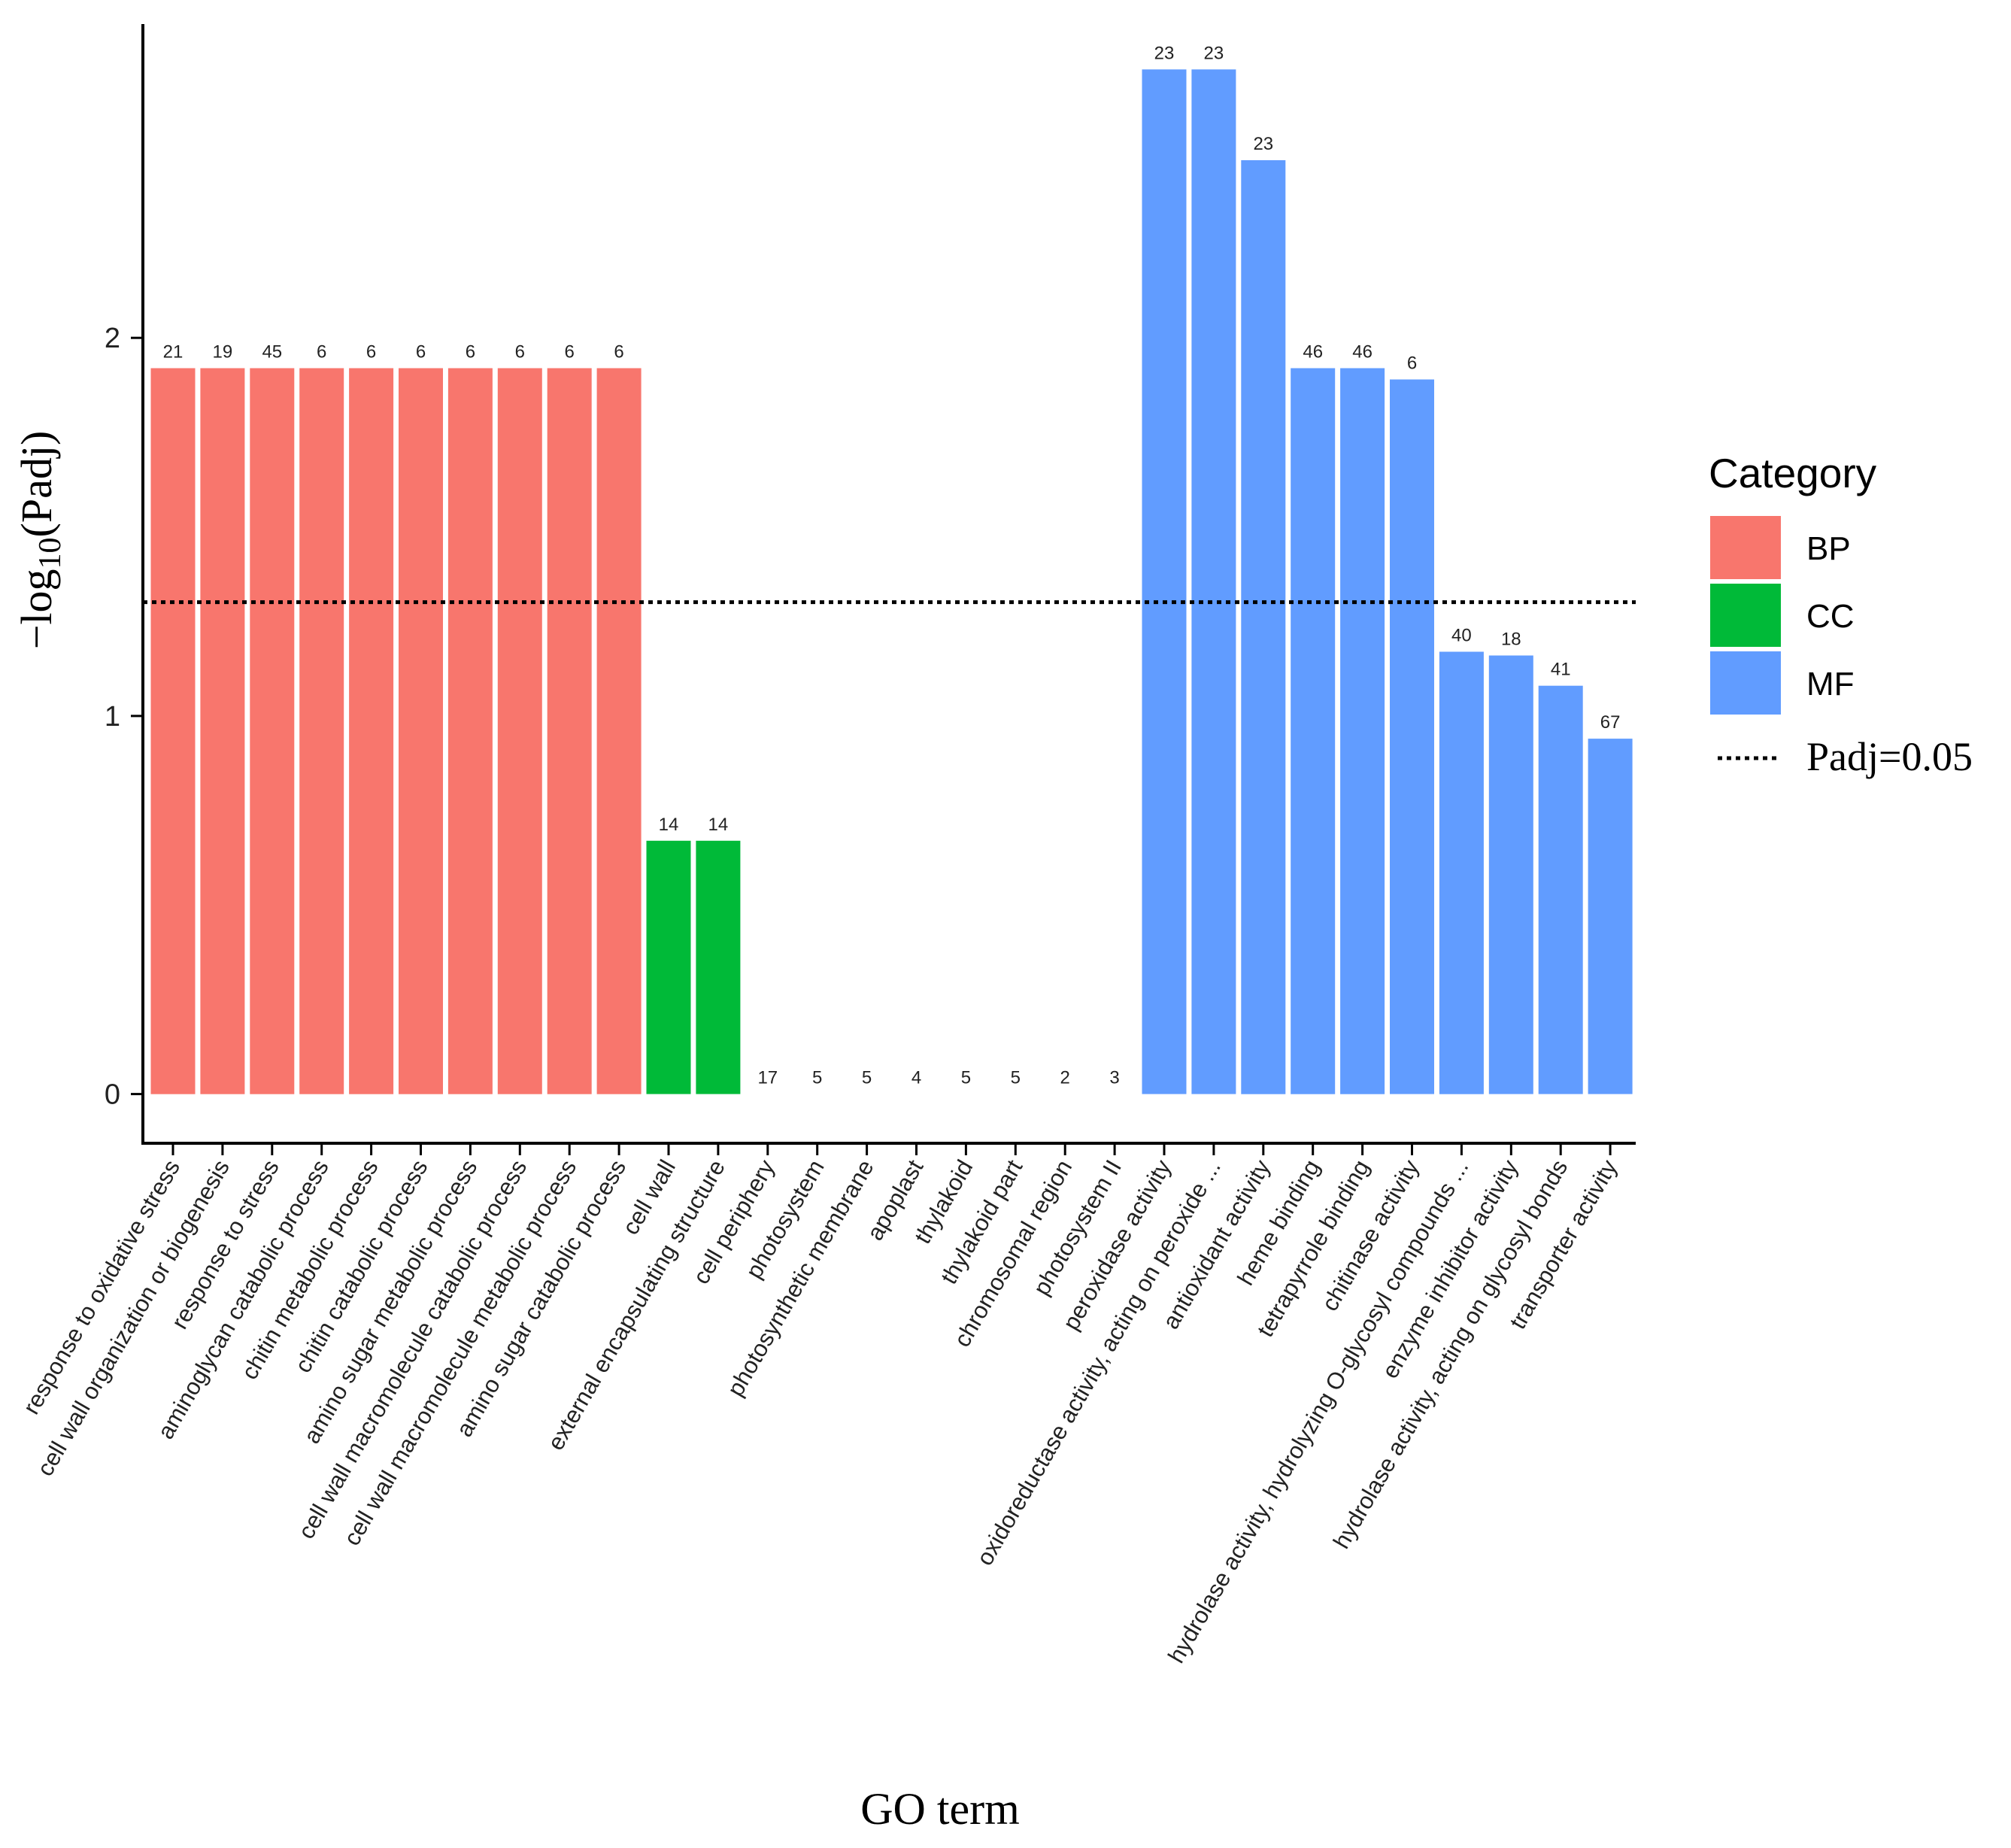 The width and height of the screenshot is (2011, 1848). I want to click on legend: Category BP CC MF Padj=0.05, so click(1841, 614).